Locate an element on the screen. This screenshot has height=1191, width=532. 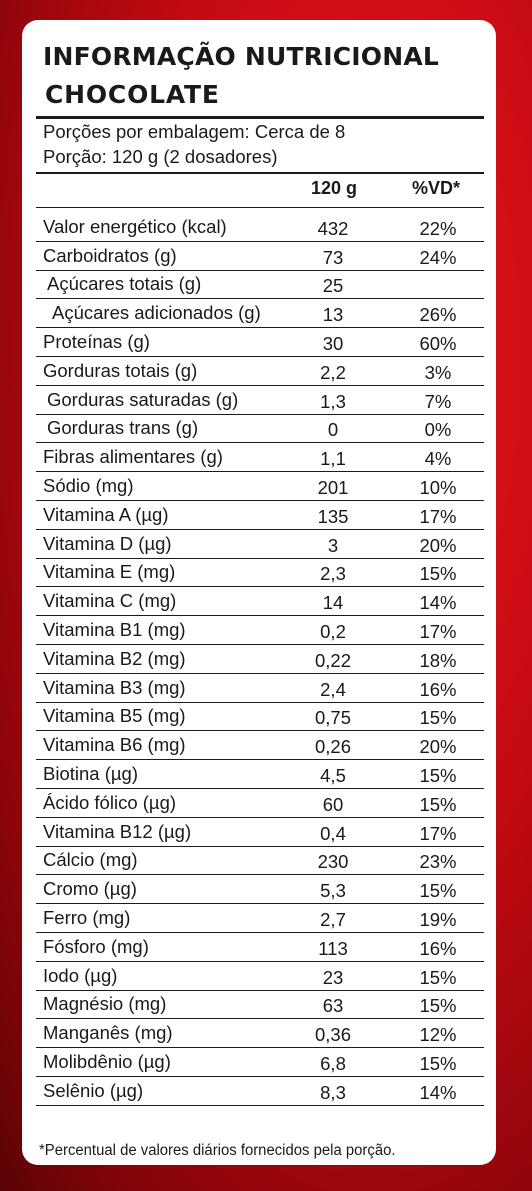
nutrient-name: Molibdênio (µg) is located at coordinates (107, 1061).